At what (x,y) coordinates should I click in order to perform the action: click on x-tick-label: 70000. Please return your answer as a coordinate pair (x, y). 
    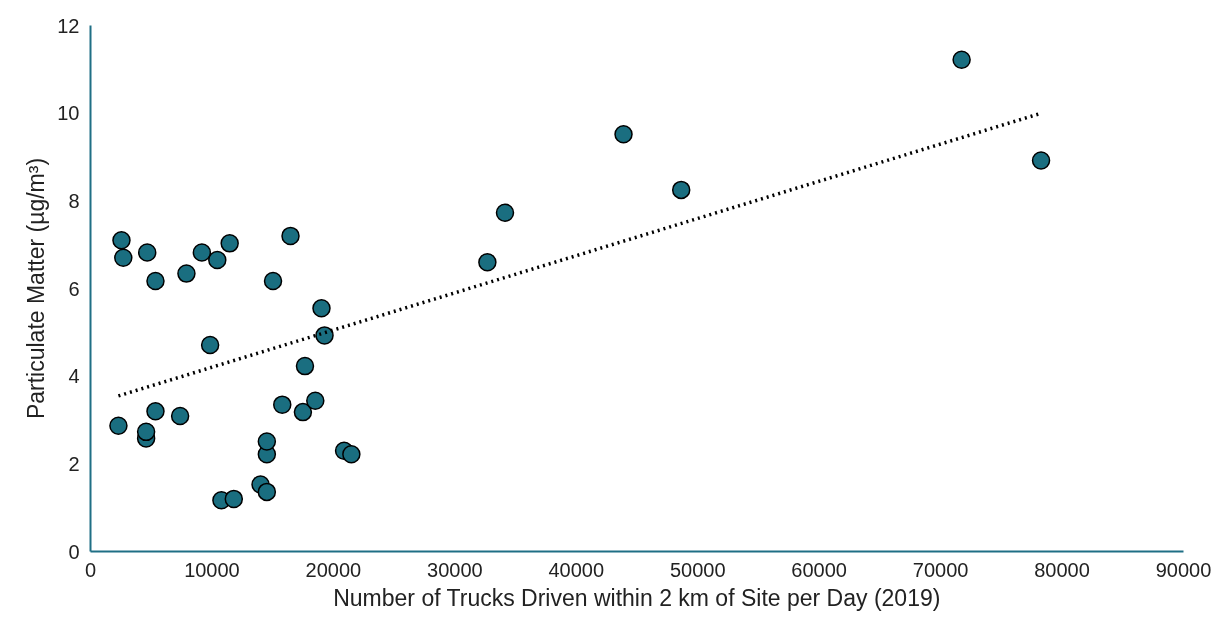
    Looking at the image, I should click on (940, 569).